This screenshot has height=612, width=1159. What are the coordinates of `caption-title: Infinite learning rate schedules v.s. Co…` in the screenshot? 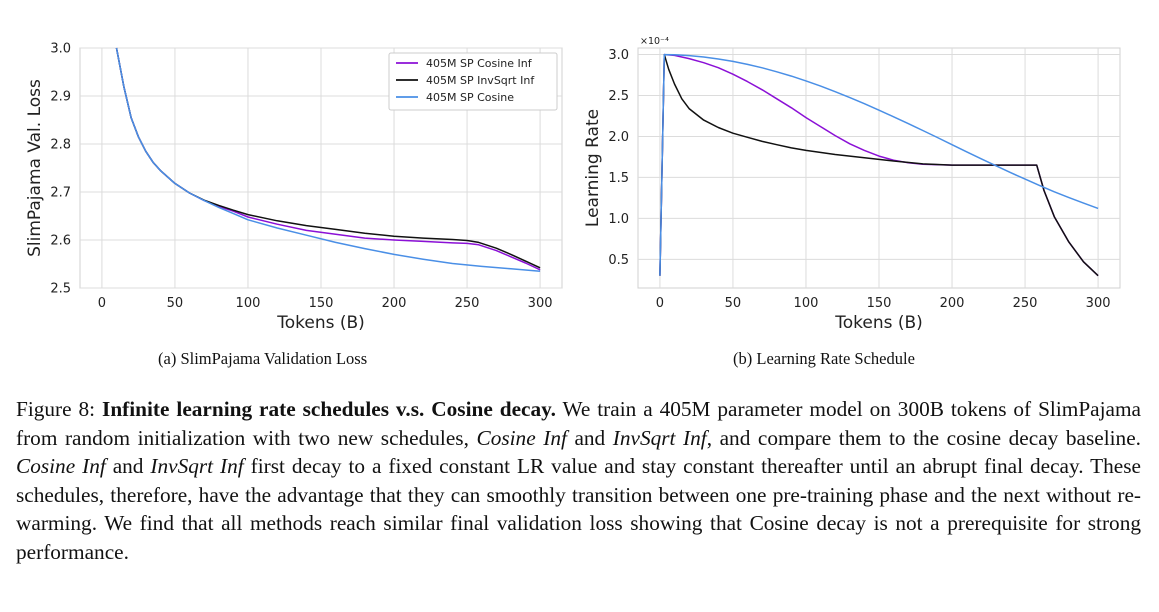 It's located at (329, 409).